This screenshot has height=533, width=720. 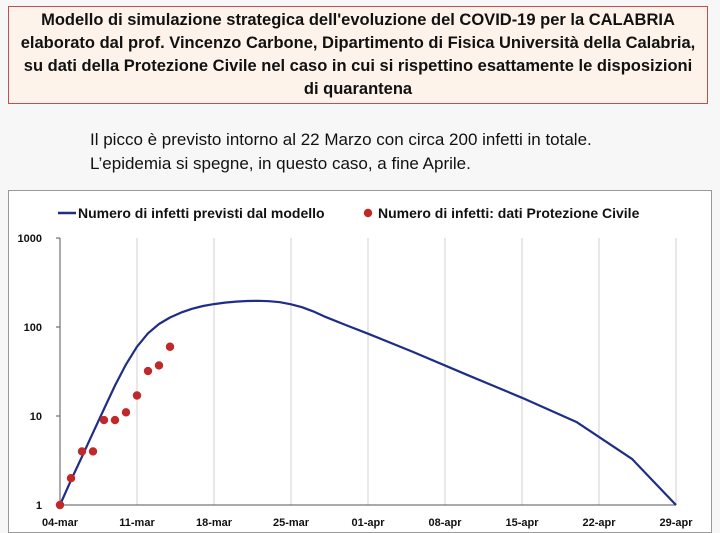 What do you see at coordinates (201, 213) in the screenshot?
I see `legend-model-label: Numero di infetti previsti dal modello` at bounding box center [201, 213].